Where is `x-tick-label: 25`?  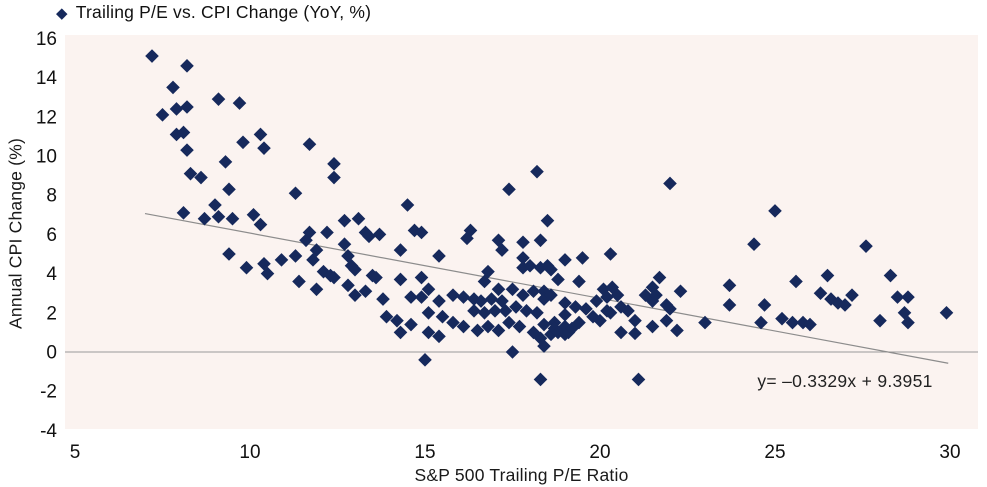
x-tick-label: 25 is located at coordinates (774, 452).